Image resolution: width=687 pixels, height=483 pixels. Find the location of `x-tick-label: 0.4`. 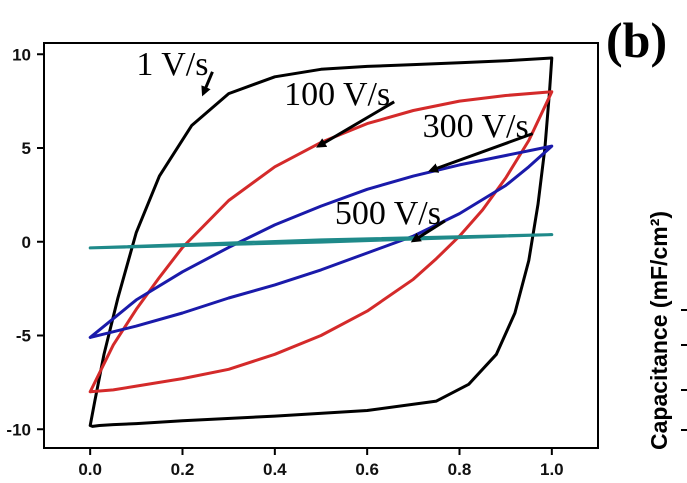

x-tick-label: 0.4 is located at coordinates (275, 469).